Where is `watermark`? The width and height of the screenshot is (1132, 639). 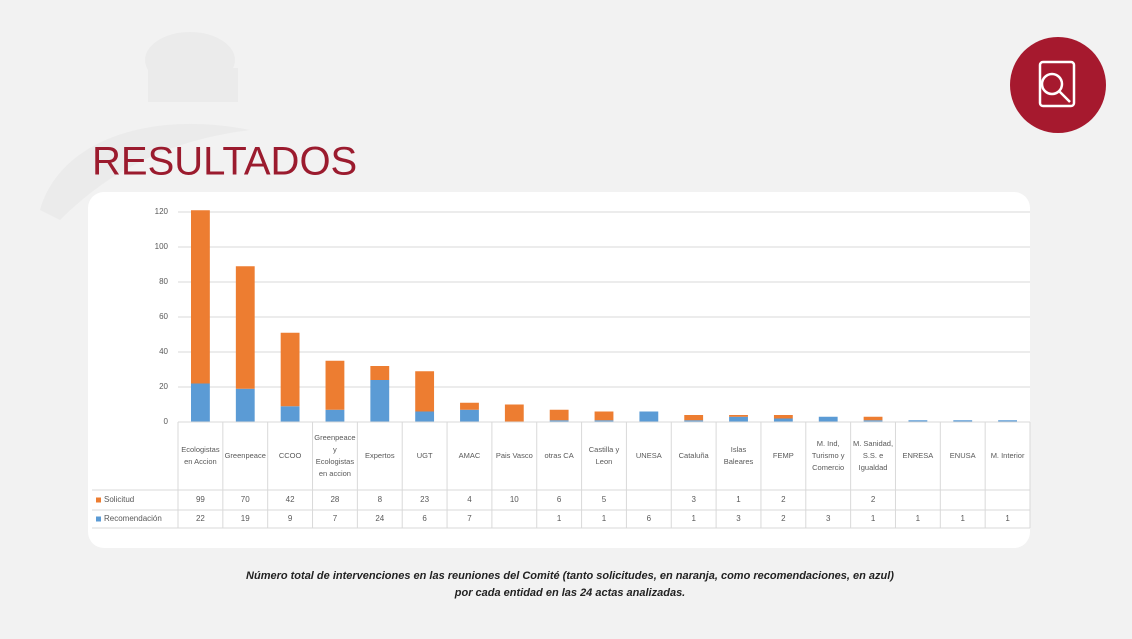 watermark is located at coordinates (145, 126).